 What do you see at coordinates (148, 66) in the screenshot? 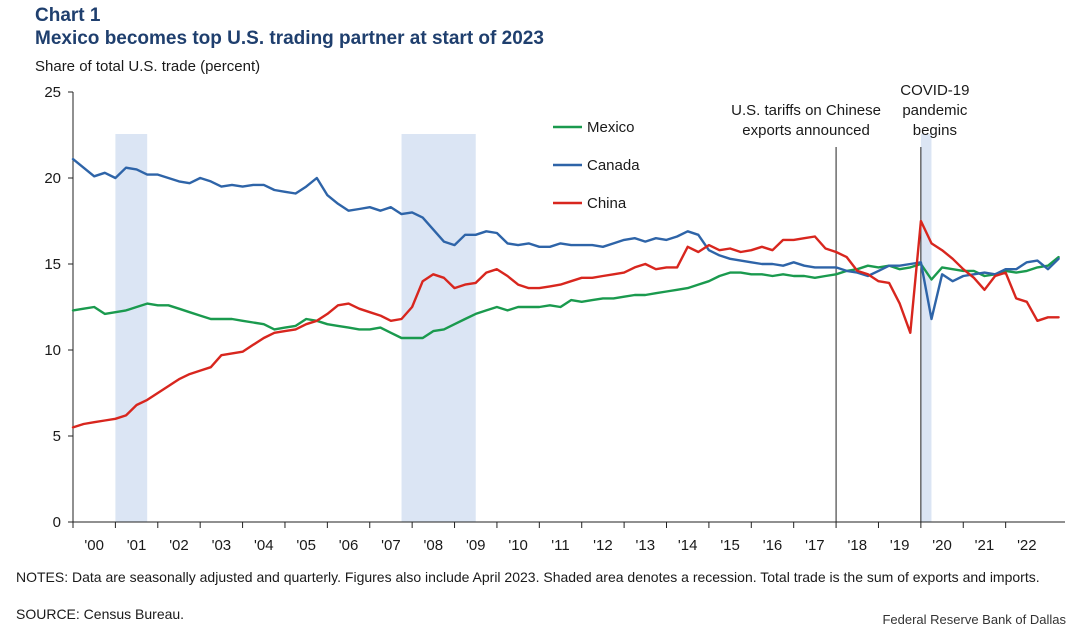
I see `y-axis-label: Share of total U.S. trade (percent)` at bounding box center [148, 66].